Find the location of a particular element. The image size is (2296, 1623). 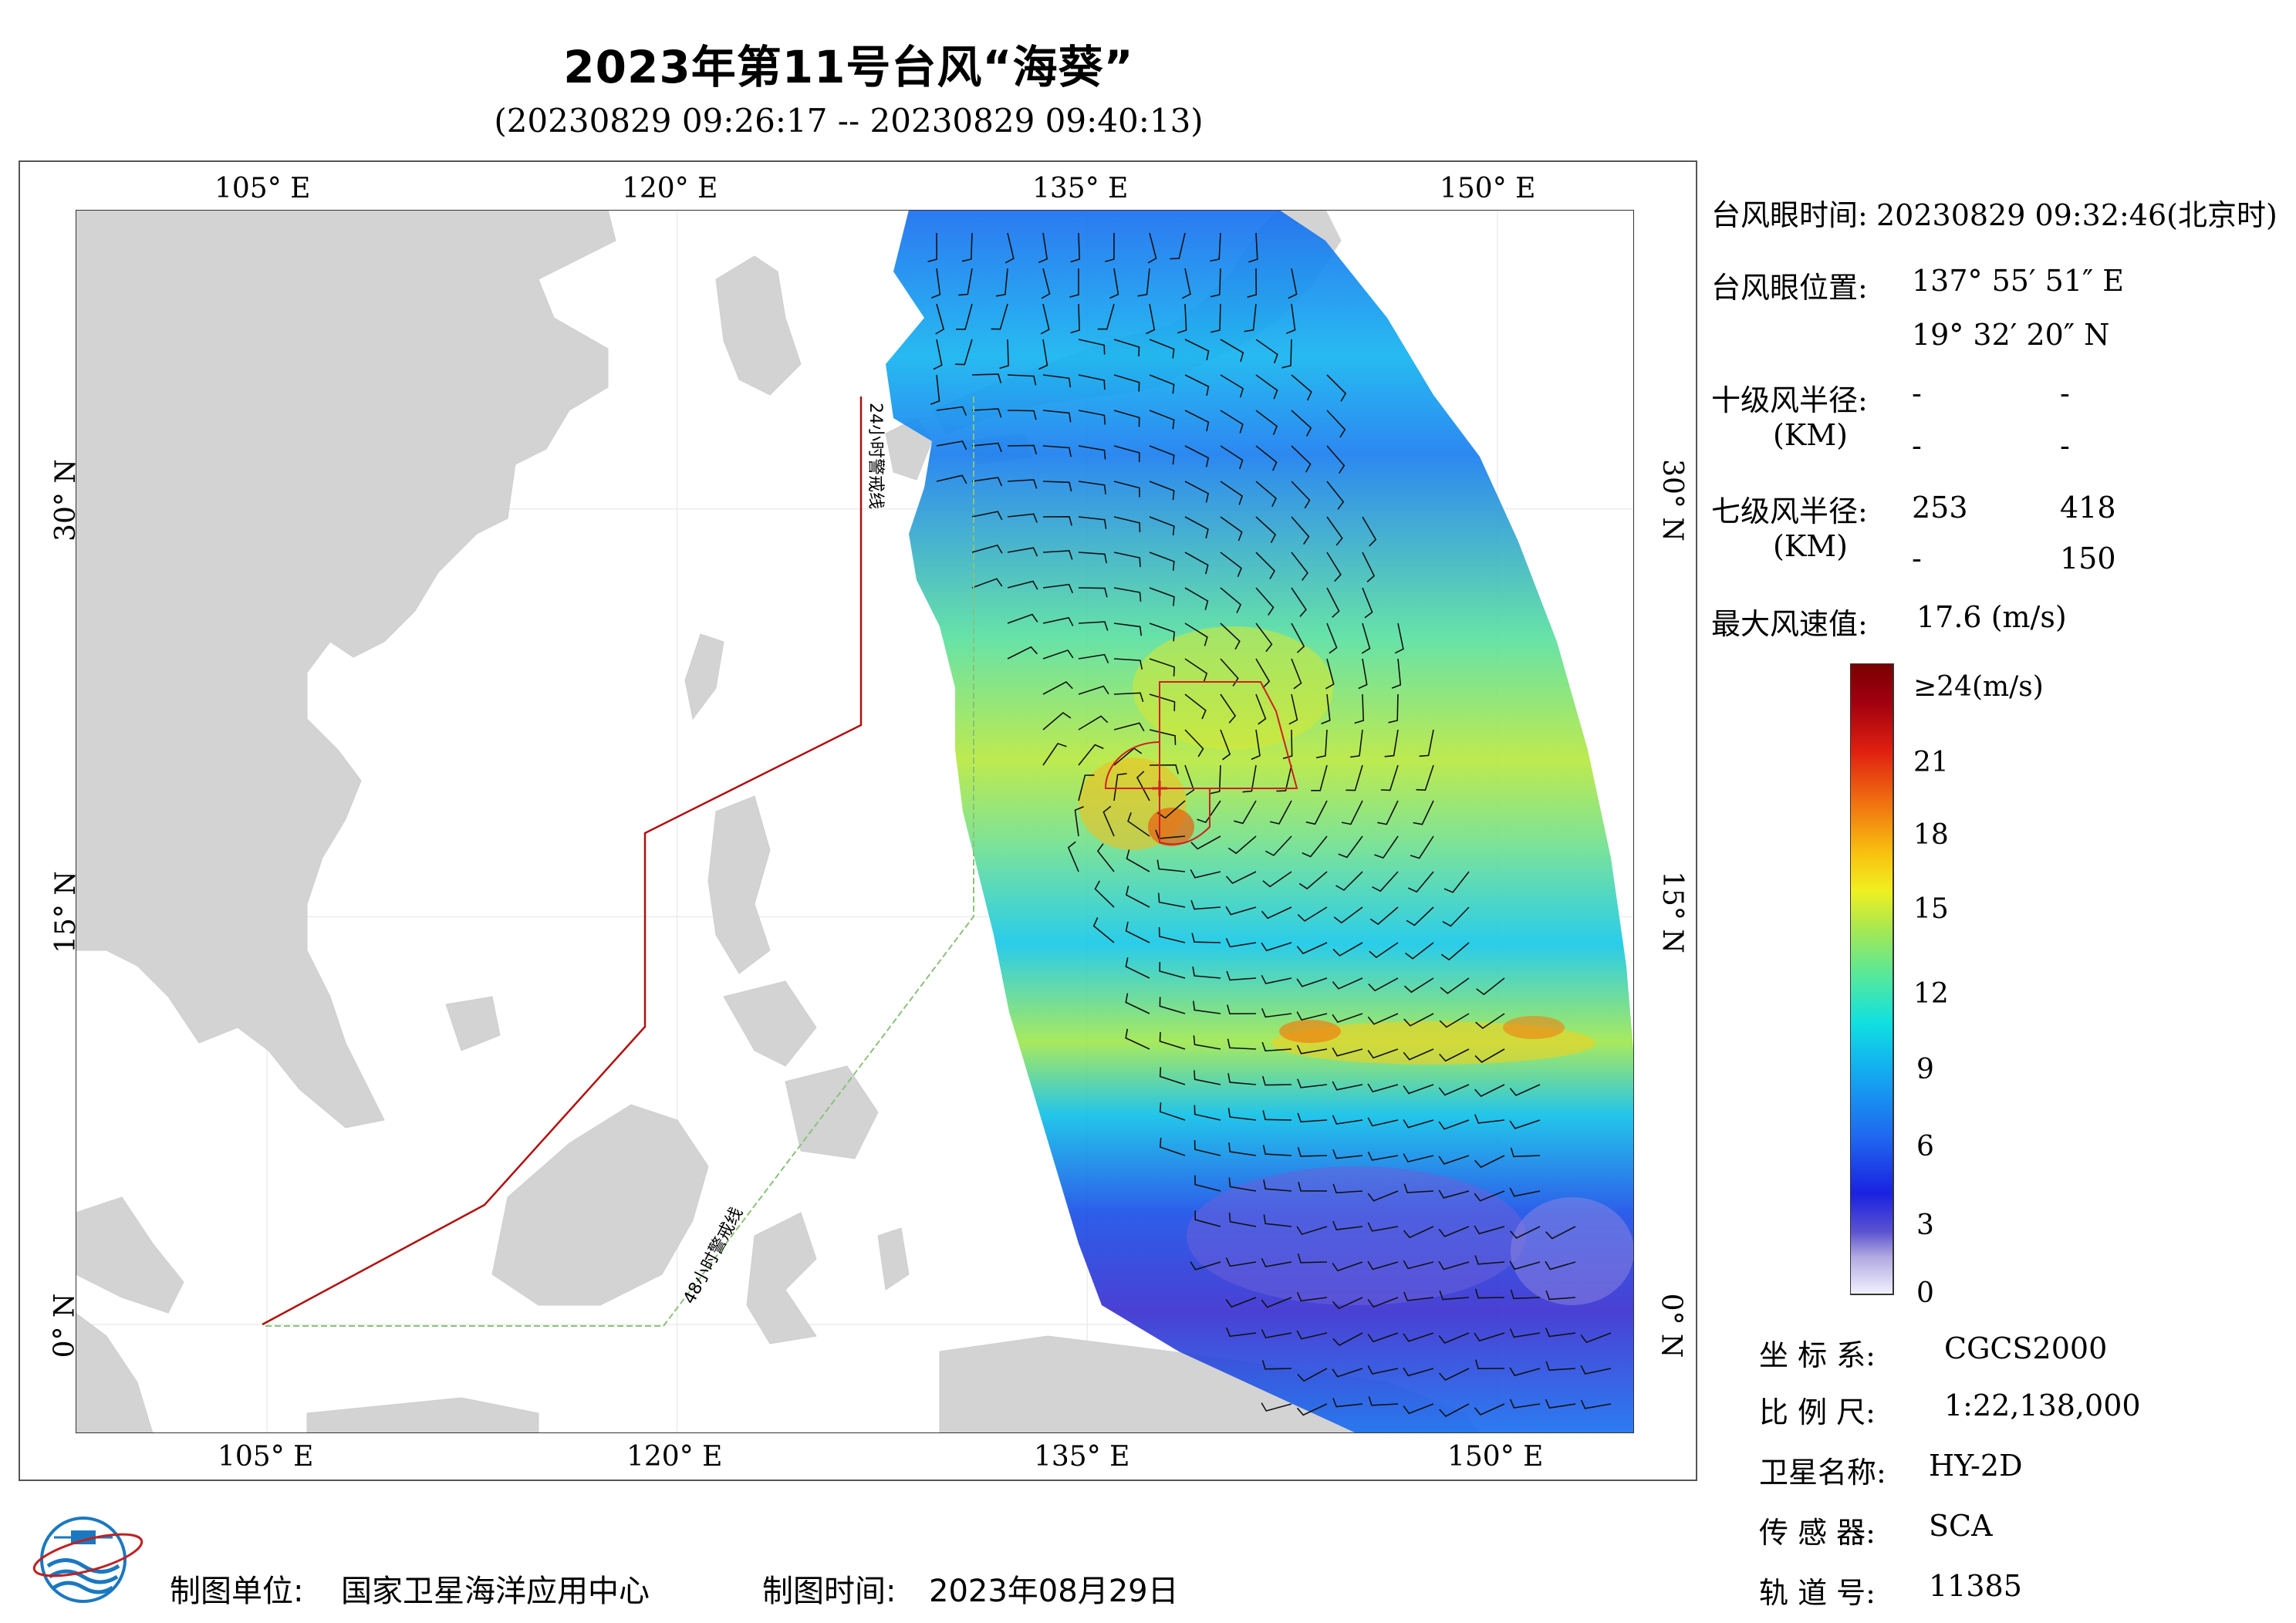

colorbar-label-24: ≥24(m/s) is located at coordinates (1978, 687).